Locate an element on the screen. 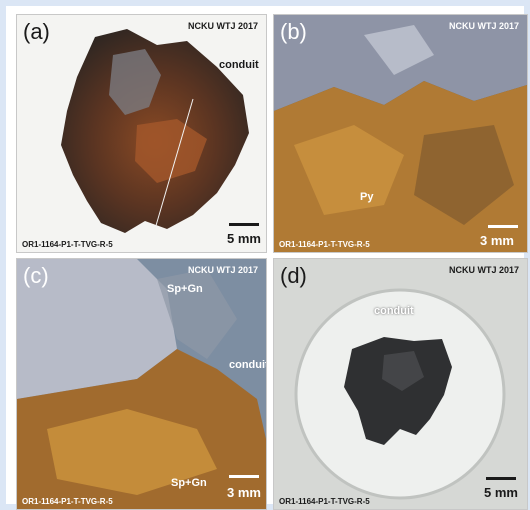 Image resolution: width=530 pixels, height=510 pixels. panel-letter: (c) is located at coordinates (36, 275).